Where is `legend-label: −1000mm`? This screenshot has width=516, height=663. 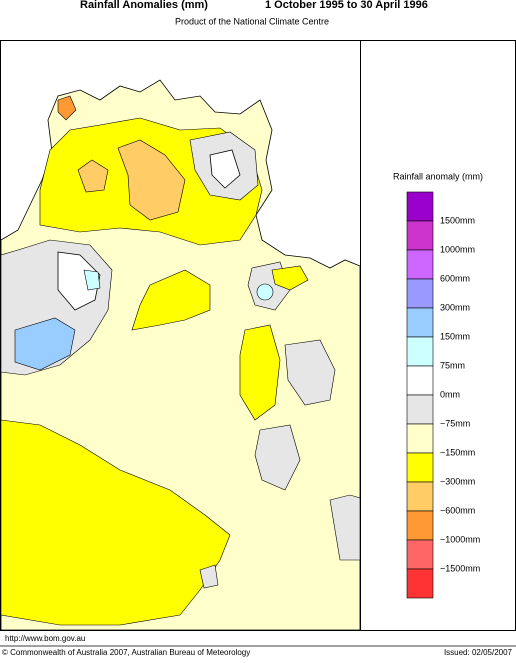
legend-label: −1000mm is located at coordinates (460, 539).